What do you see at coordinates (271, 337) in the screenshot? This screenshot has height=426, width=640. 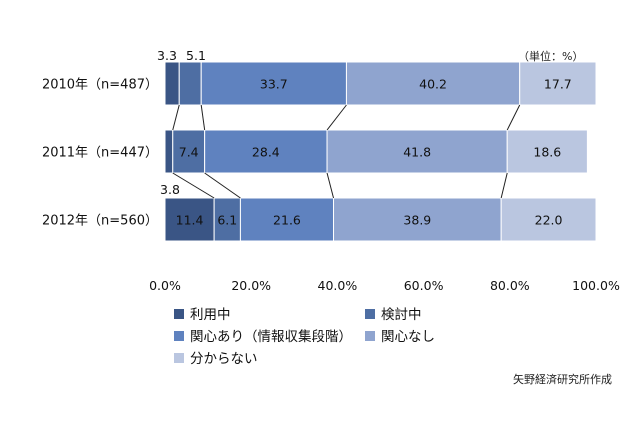 I see `legend-label: 関心あり（情報収集段階）` at bounding box center [271, 337].